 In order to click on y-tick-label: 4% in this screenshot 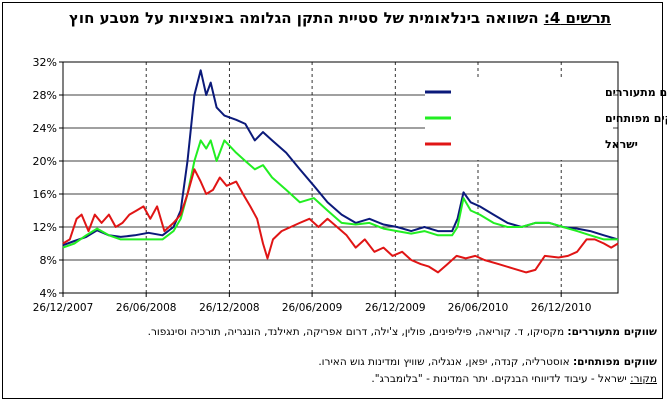, I will do `click(48, 293)`.